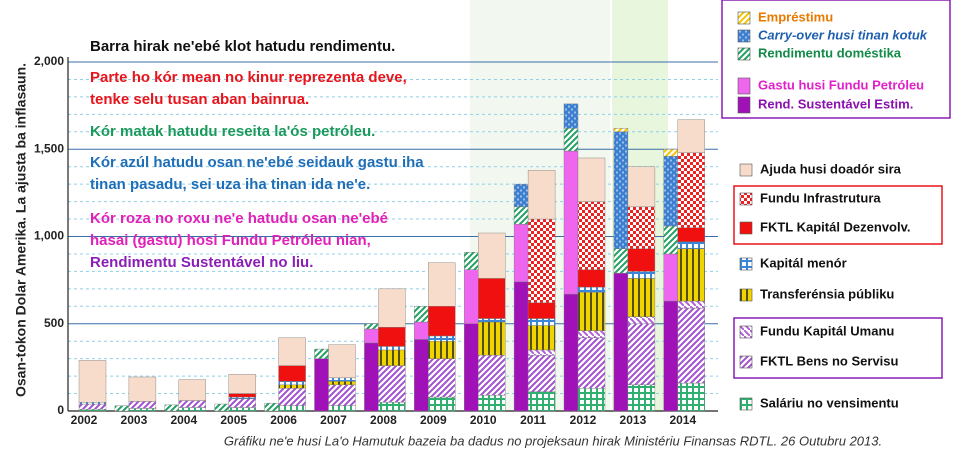 This screenshot has width=955, height=456. Describe the element at coordinates (803, 262) in the screenshot. I see `legend-label: Kapitál menór` at that location.